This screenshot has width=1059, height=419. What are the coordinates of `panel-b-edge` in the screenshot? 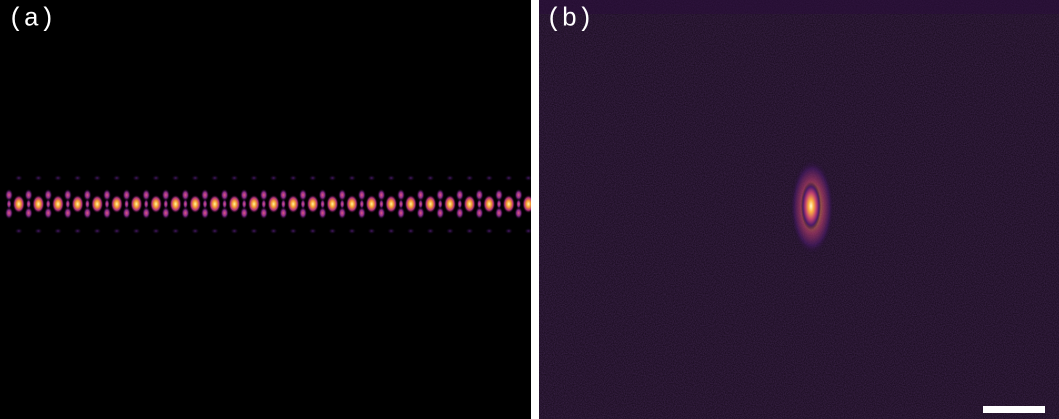 It's located at (799, 7).